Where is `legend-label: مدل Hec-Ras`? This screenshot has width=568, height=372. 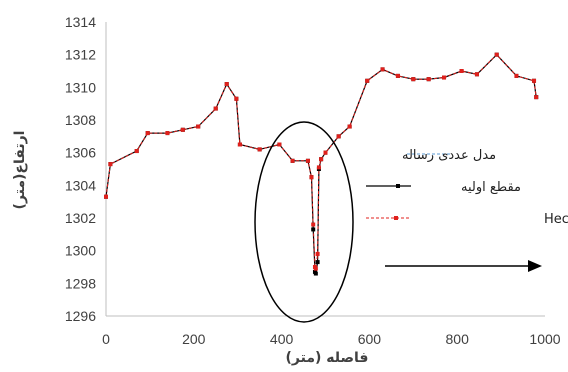 legend-label: مدل Hec-Ras is located at coordinates (556, 219).